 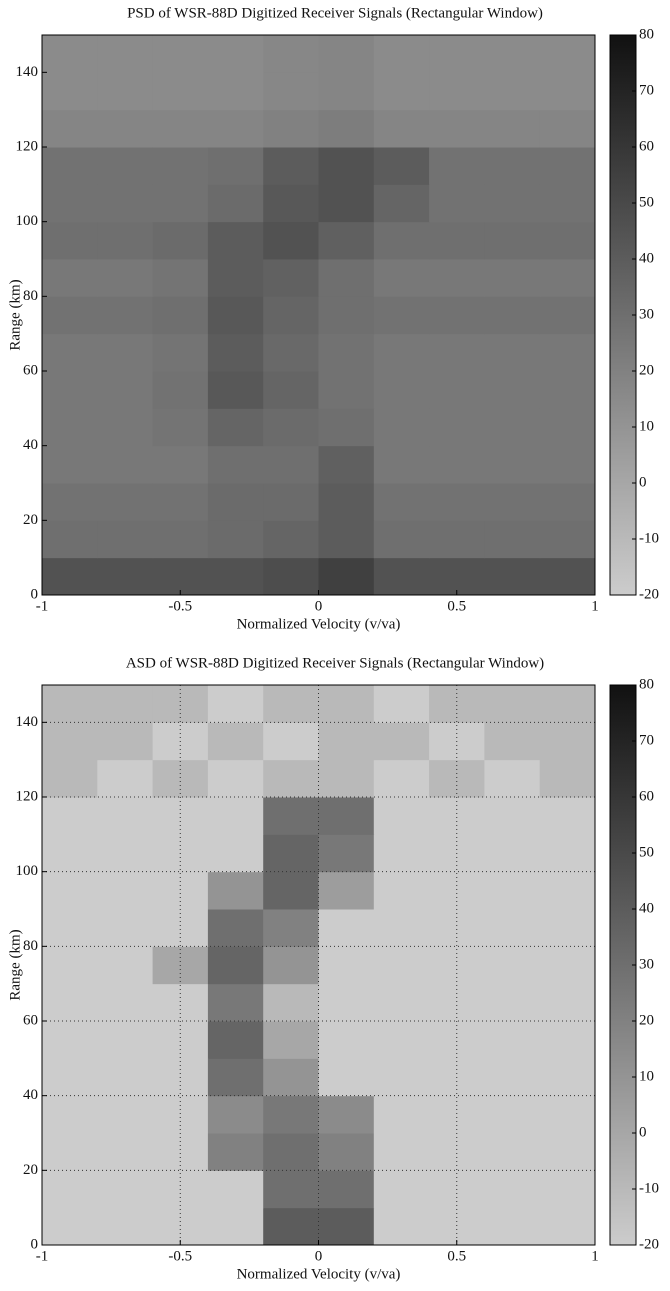 I want to click on y-tick-label: 60, so click(x=30, y=1020).